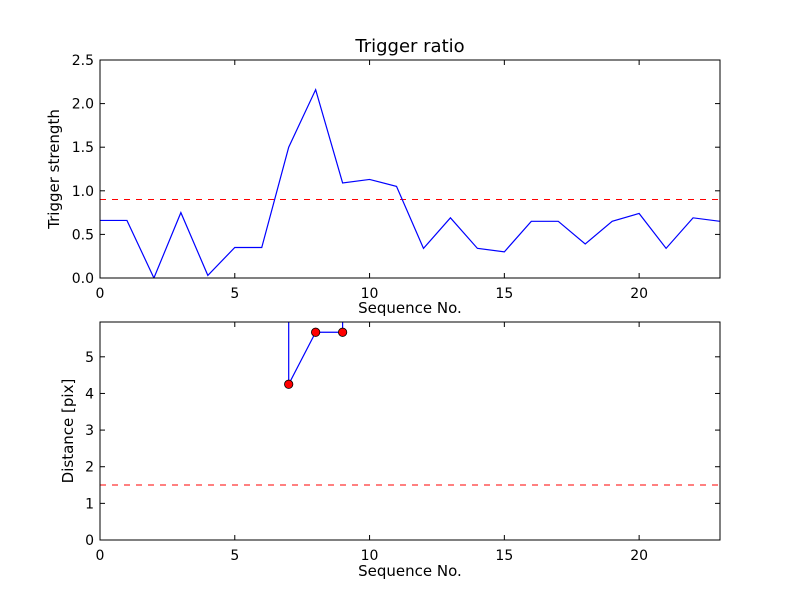  Describe the element at coordinates (89, 504) in the screenshot. I see `y-tick-label: 1` at that location.